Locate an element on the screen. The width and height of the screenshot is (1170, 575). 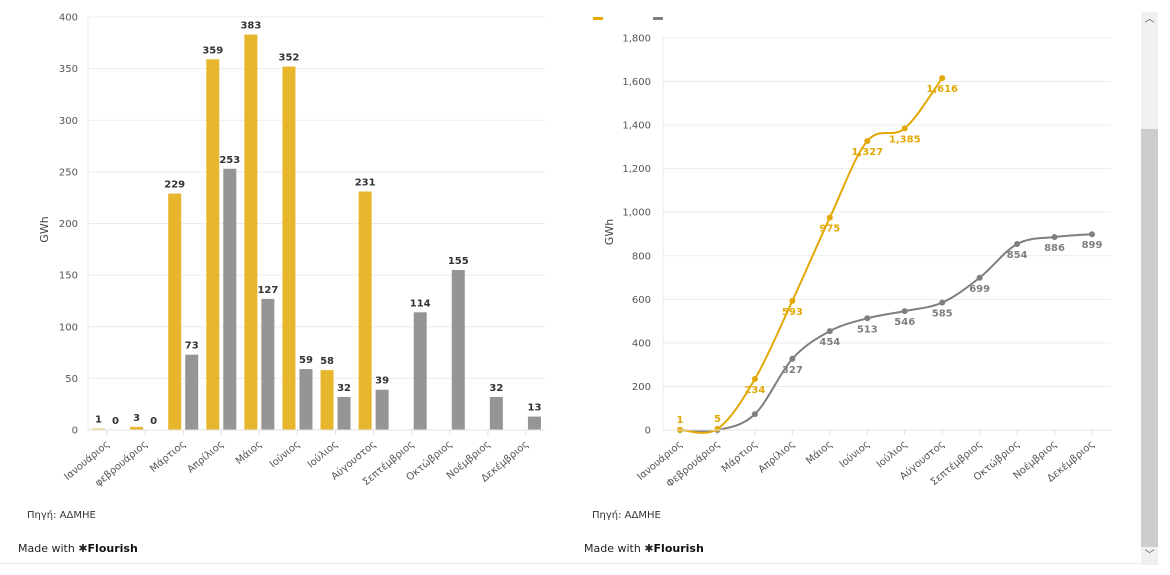
y-tick-label: 1,800 is located at coordinates (636, 39).